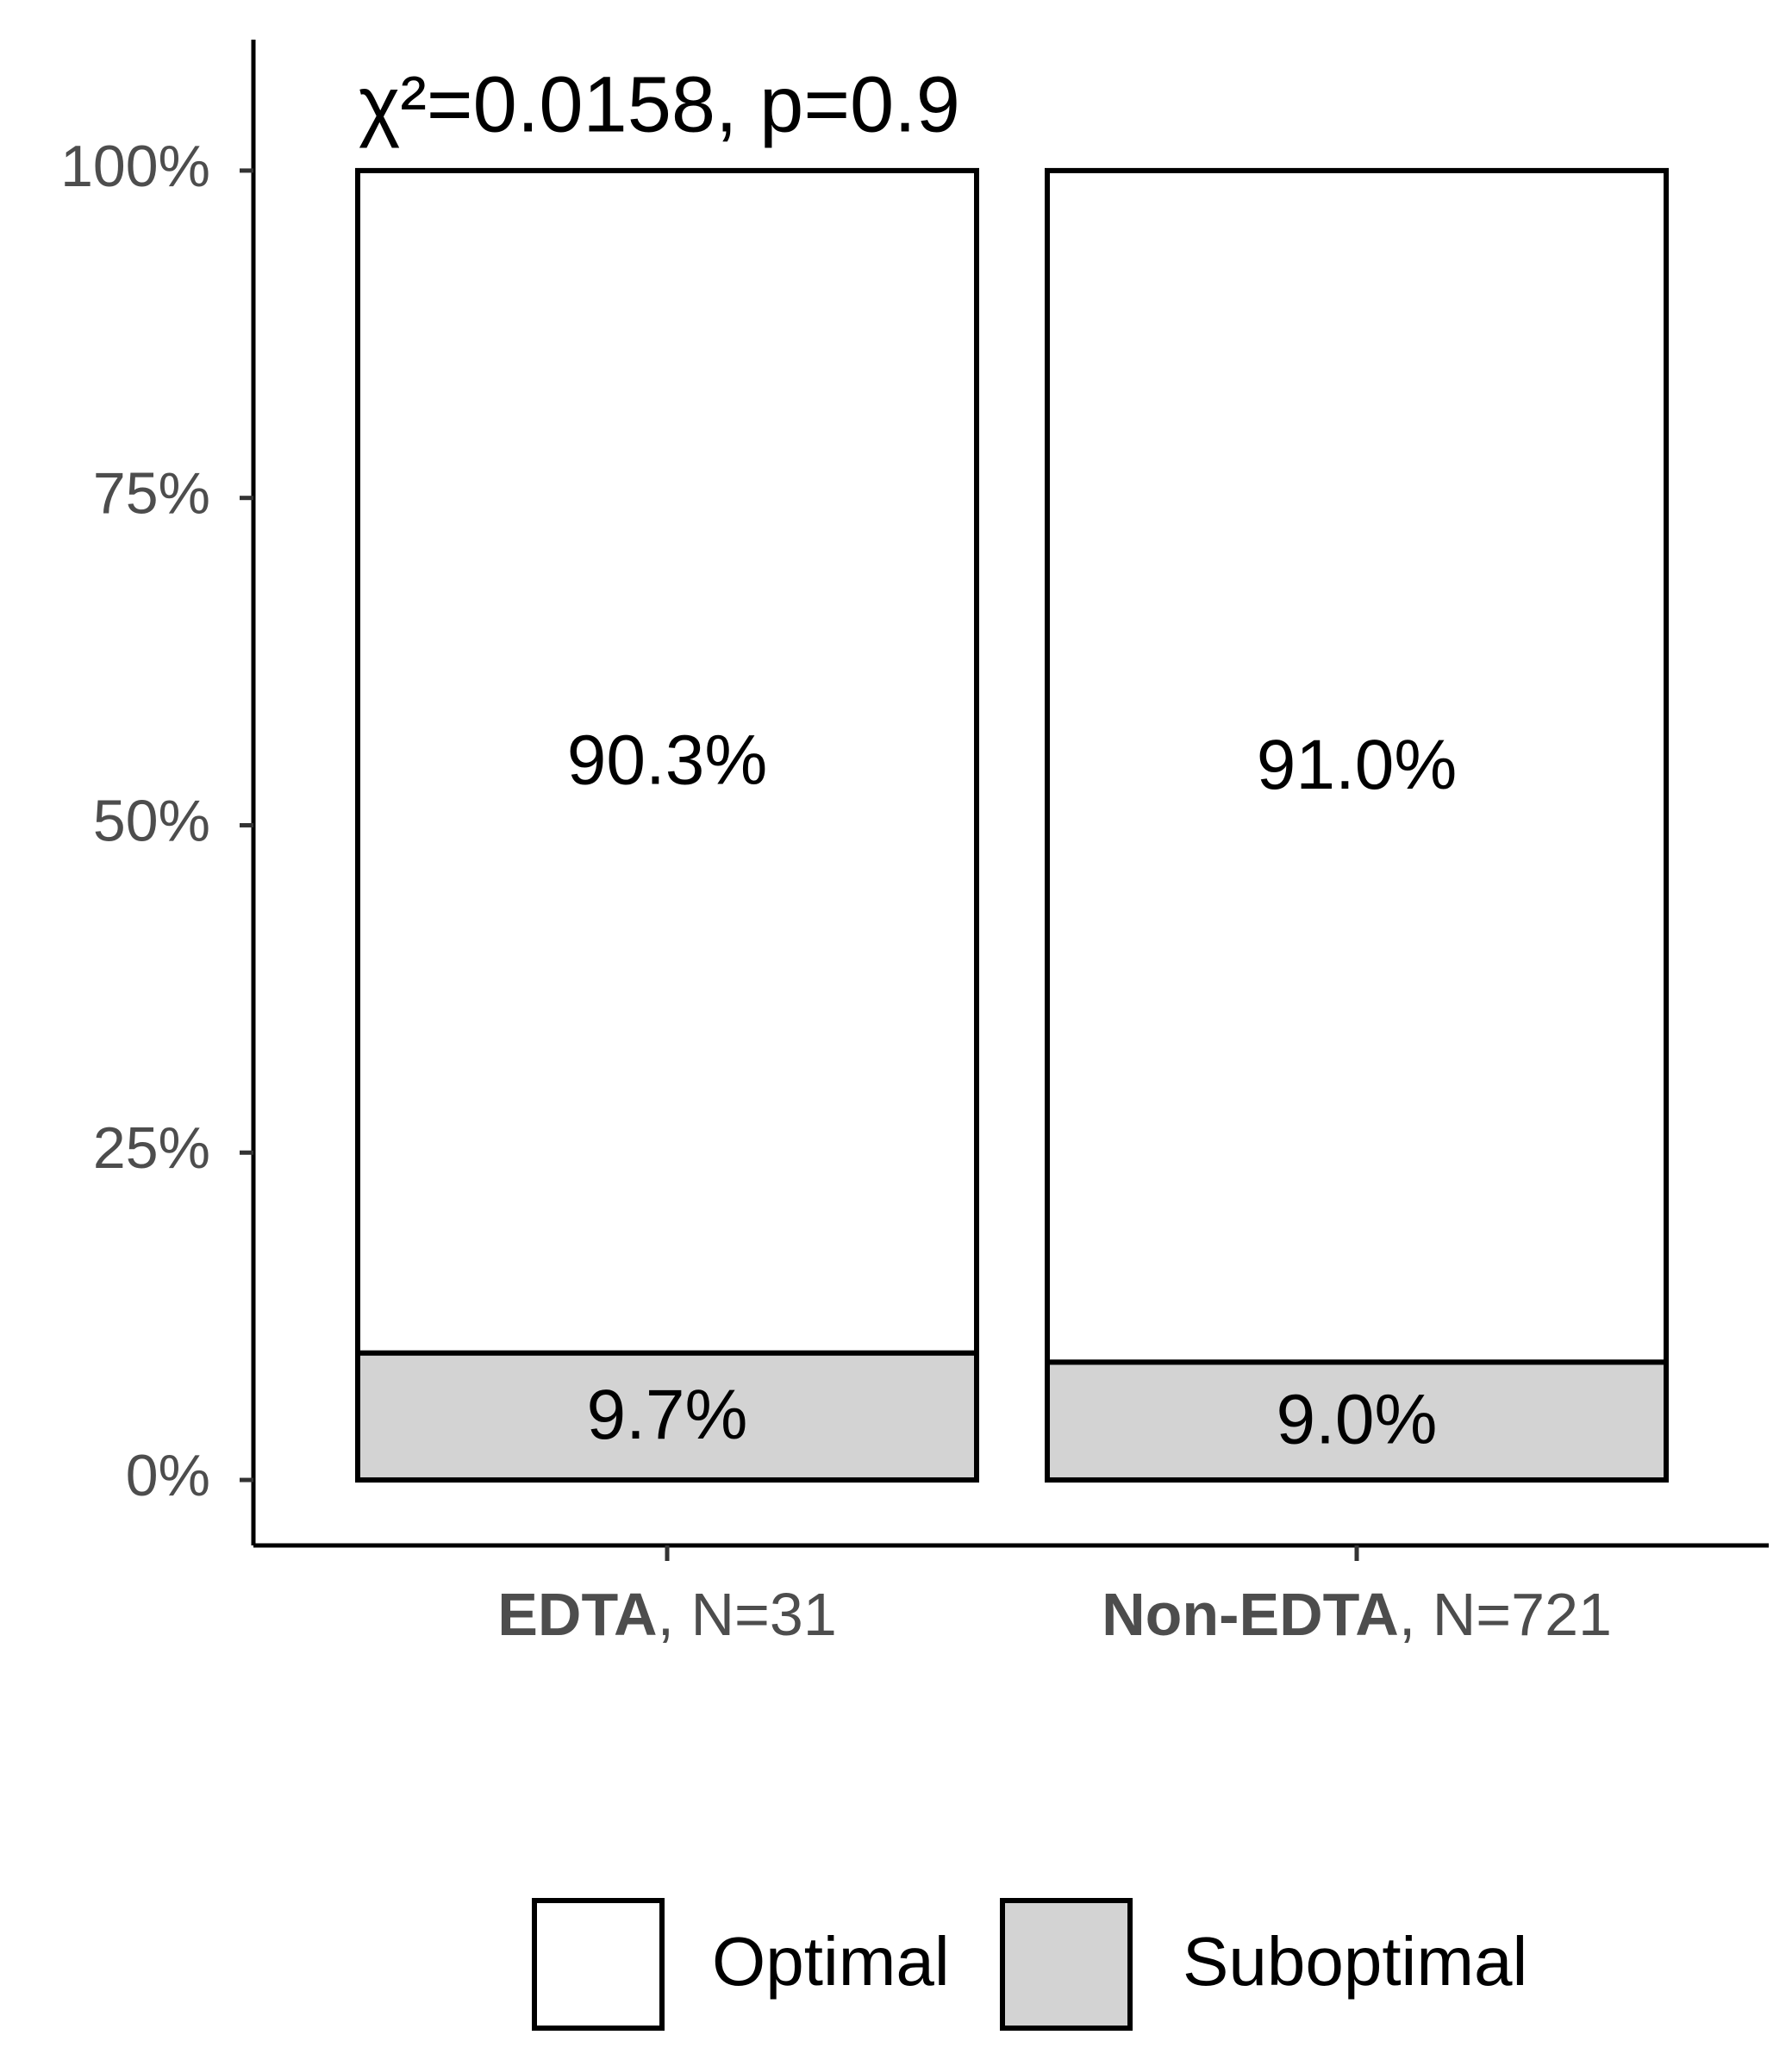 Image resolution: width=1792 pixels, height=2060 pixels. I want to click on y-tick-label: 50%, so click(151, 820).